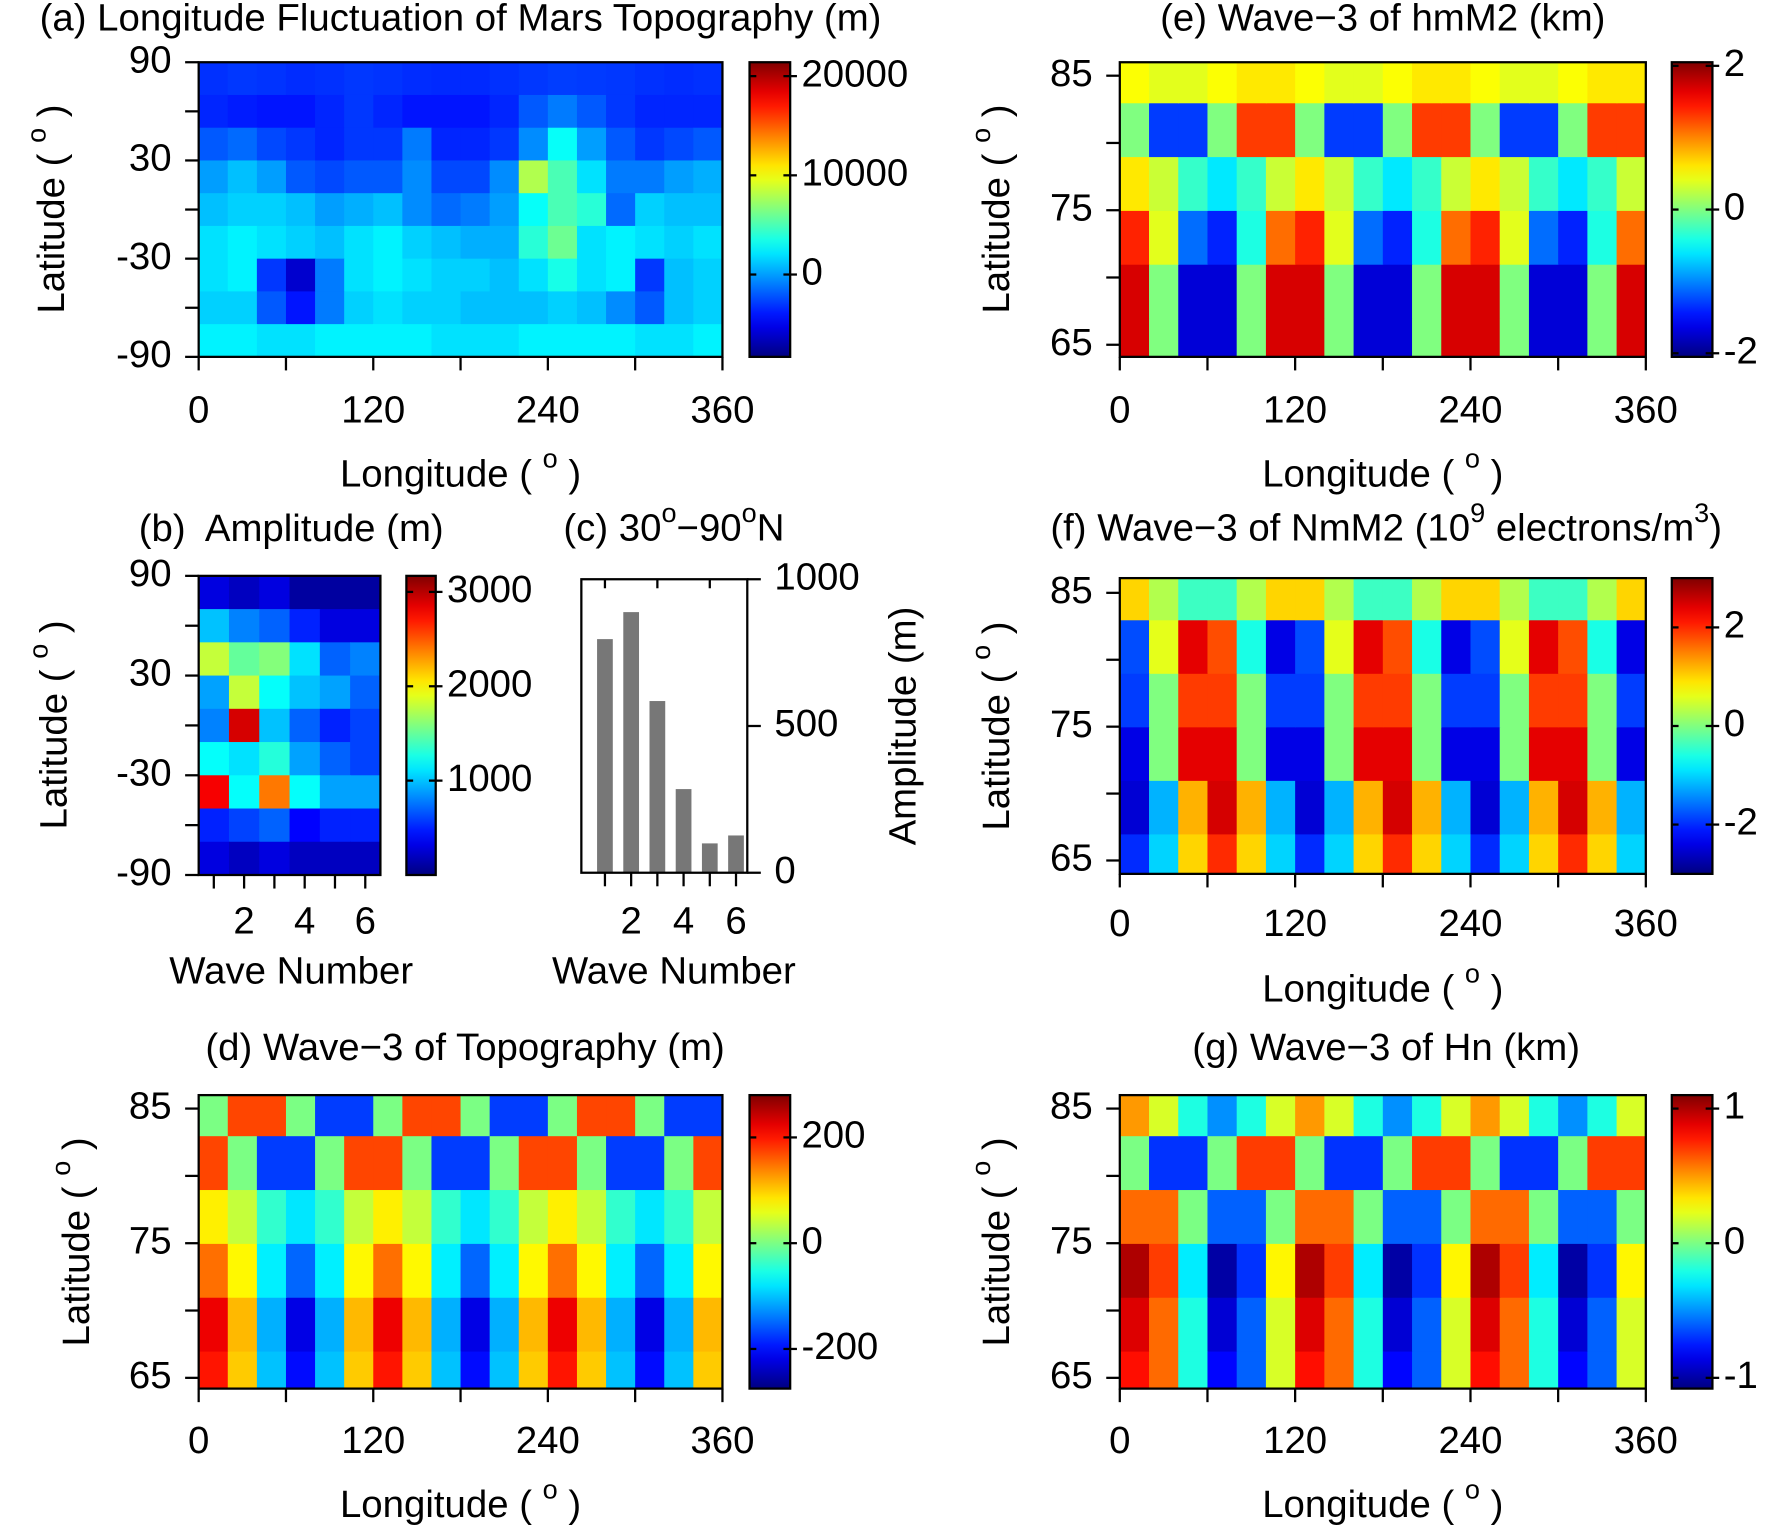 The width and height of the screenshot is (1770, 1531). What do you see at coordinates (421, 725) in the screenshot?
I see `colorbar` at bounding box center [421, 725].